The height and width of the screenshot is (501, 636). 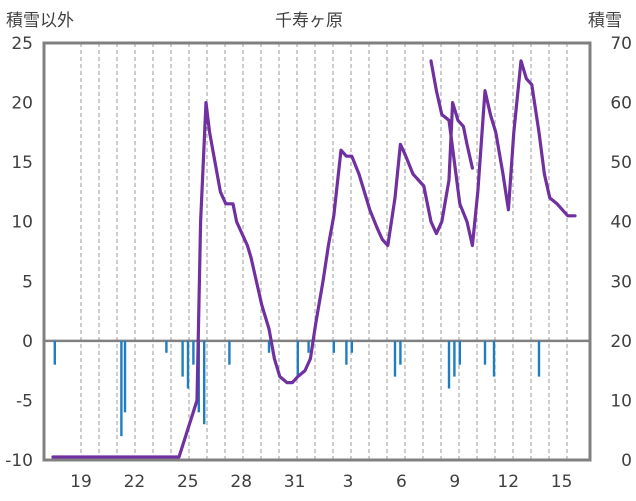 What do you see at coordinates (19, 461) in the screenshot?
I see `left-tick-label: -10` at bounding box center [19, 461].